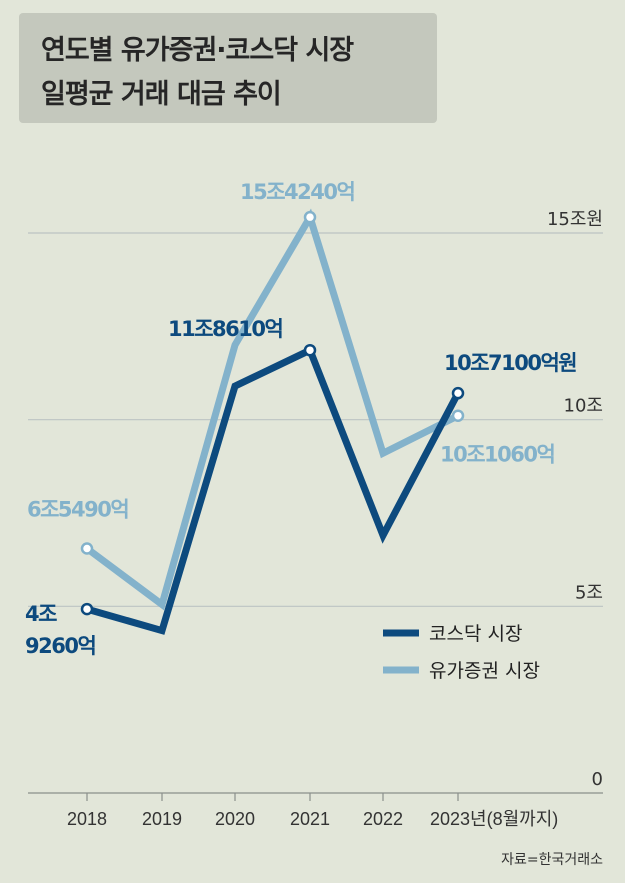 This screenshot has width=625, height=883. What do you see at coordinates (575, 219) in the screenshot?
I see `y-tick-label: 15조원` at bounding box center [575, 219].